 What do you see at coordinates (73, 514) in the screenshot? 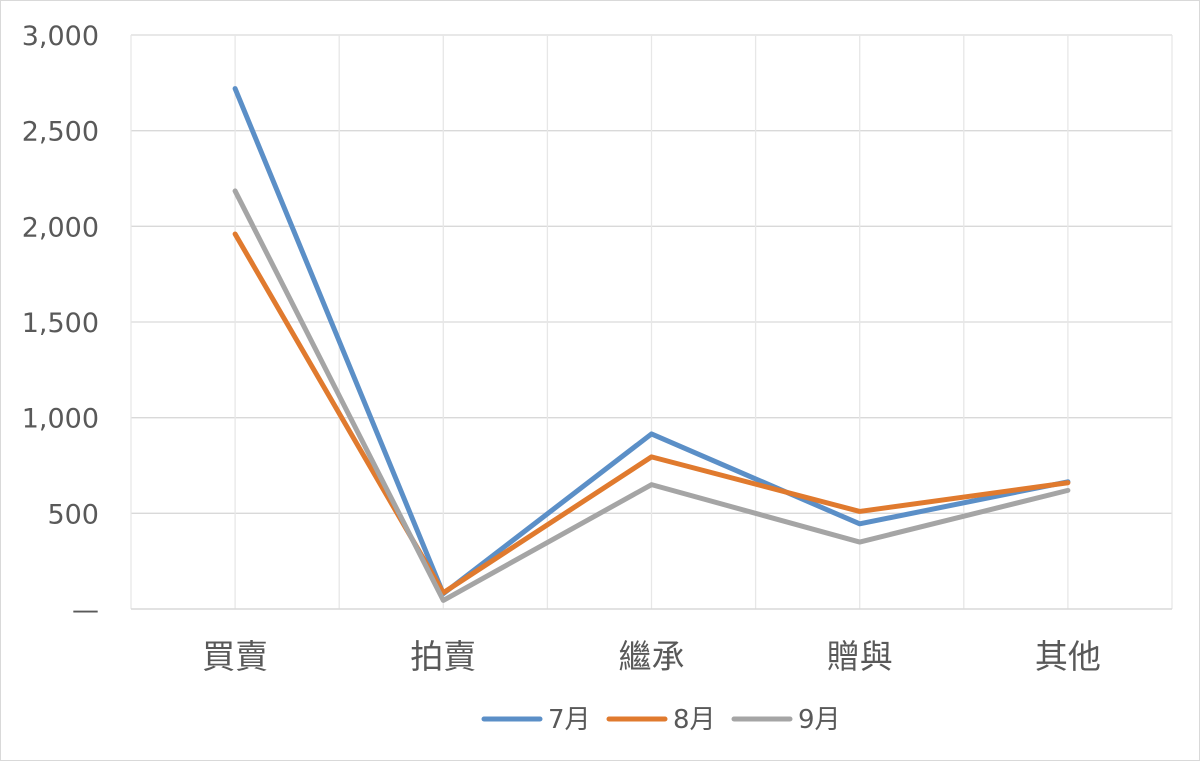
I see `y-tick-label: 500` at bounding box center [73, 514].